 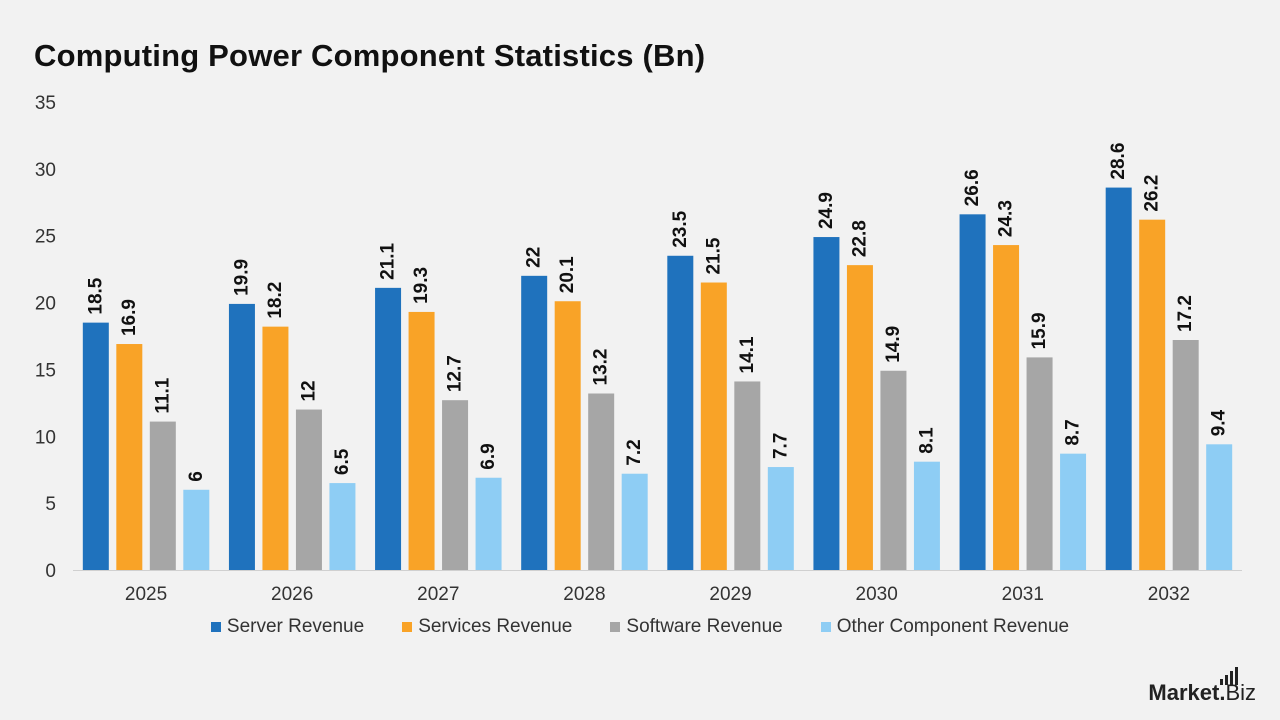 I want to click on y-tick-label: 0, so click(x=50, y=571).